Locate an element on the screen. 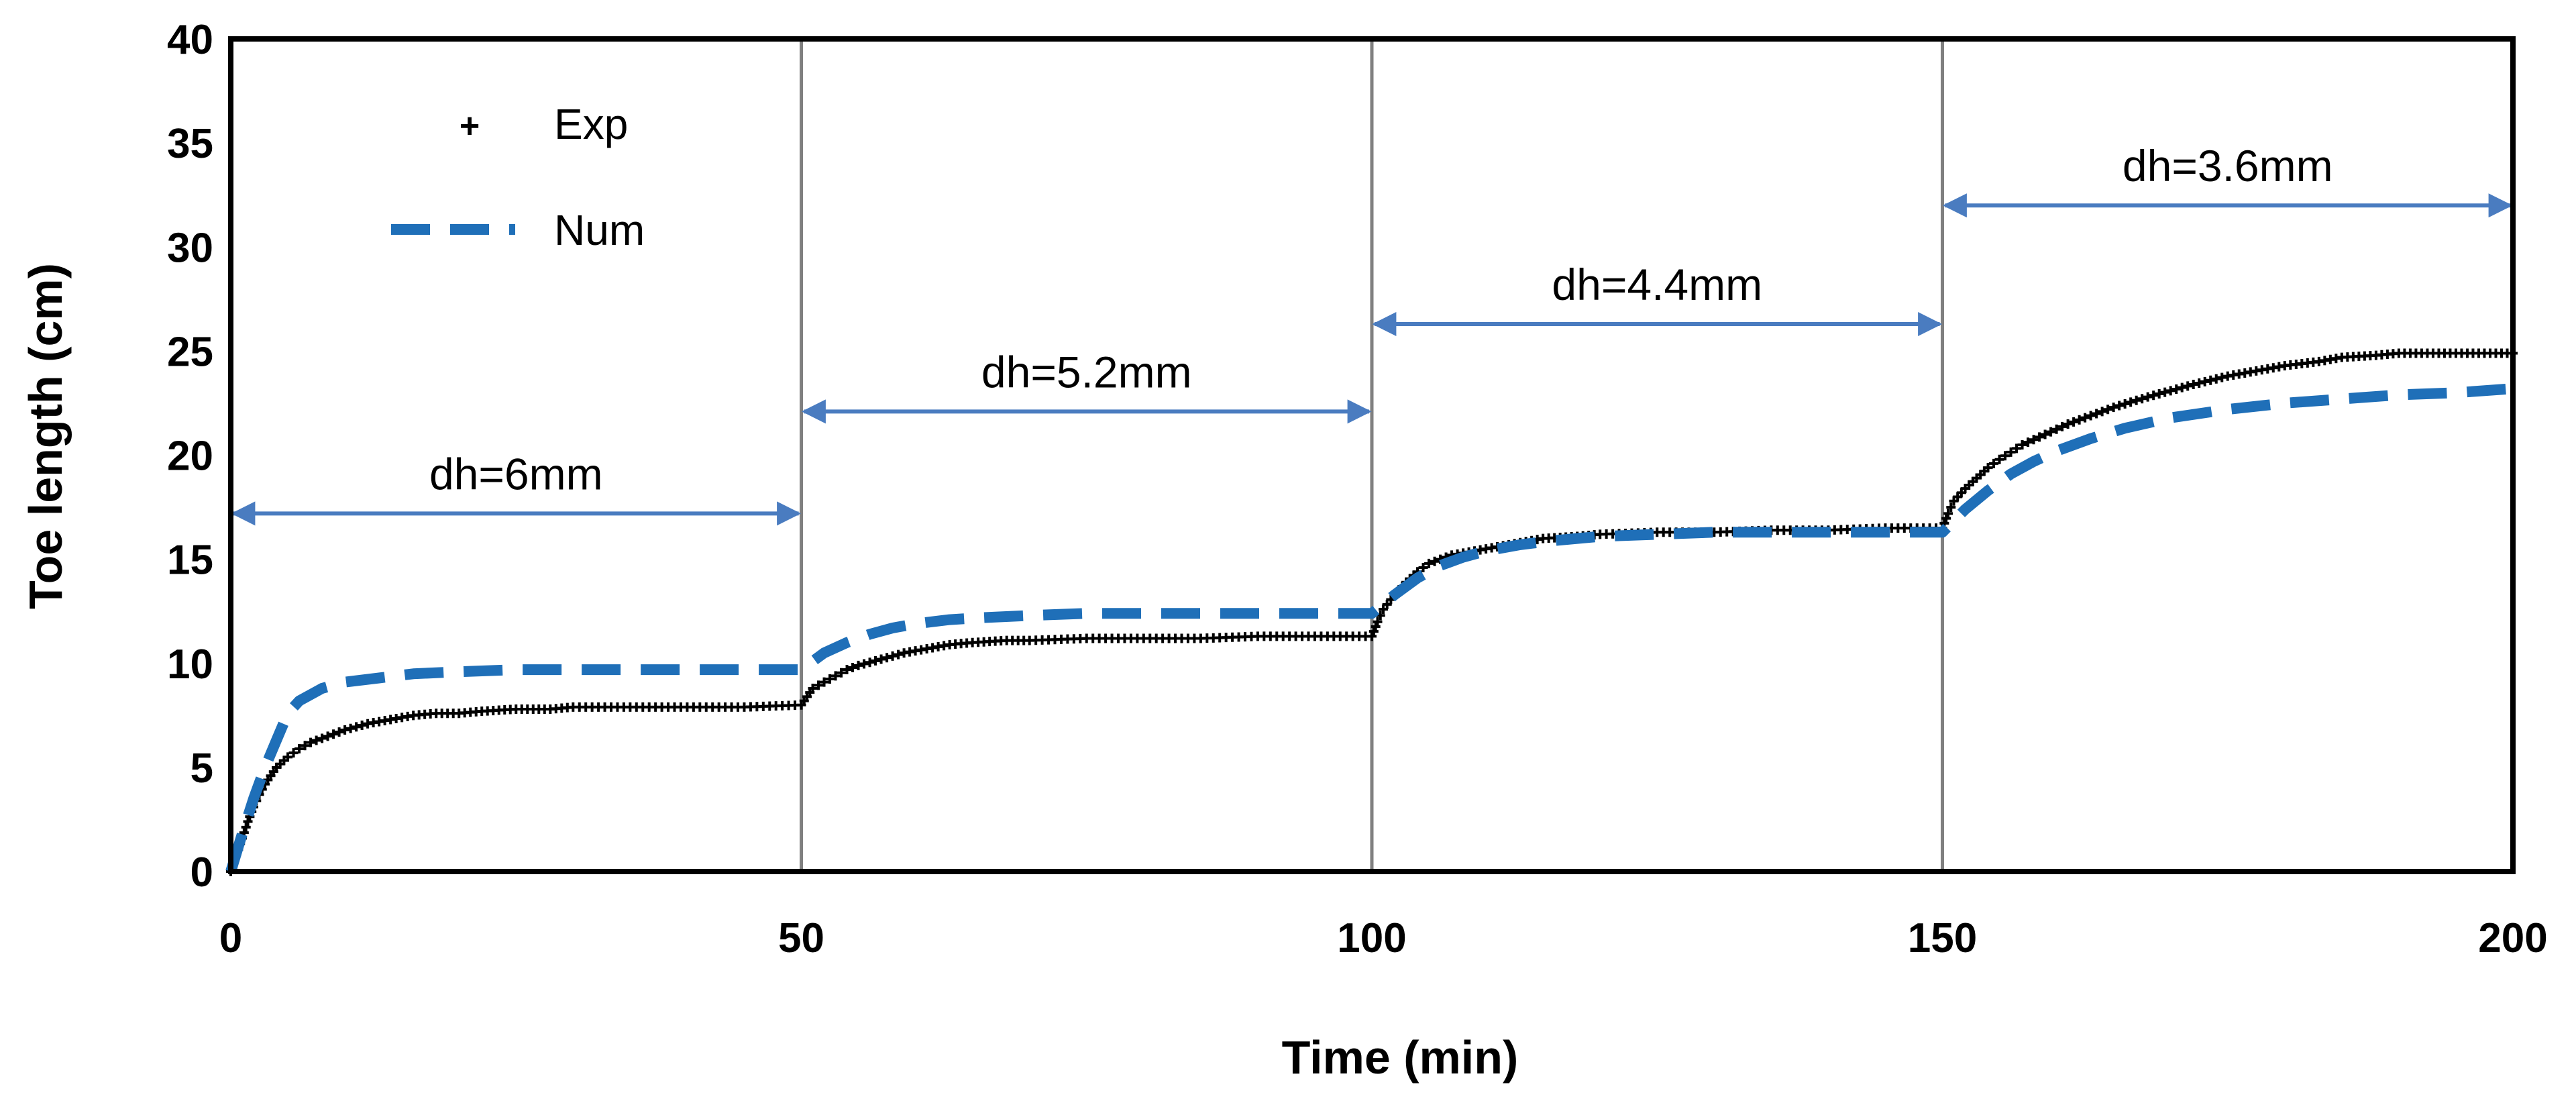 The height and width of the screenshot is (1105, 2576). y-tick-label: 25 is located at coordinates (190, 352).